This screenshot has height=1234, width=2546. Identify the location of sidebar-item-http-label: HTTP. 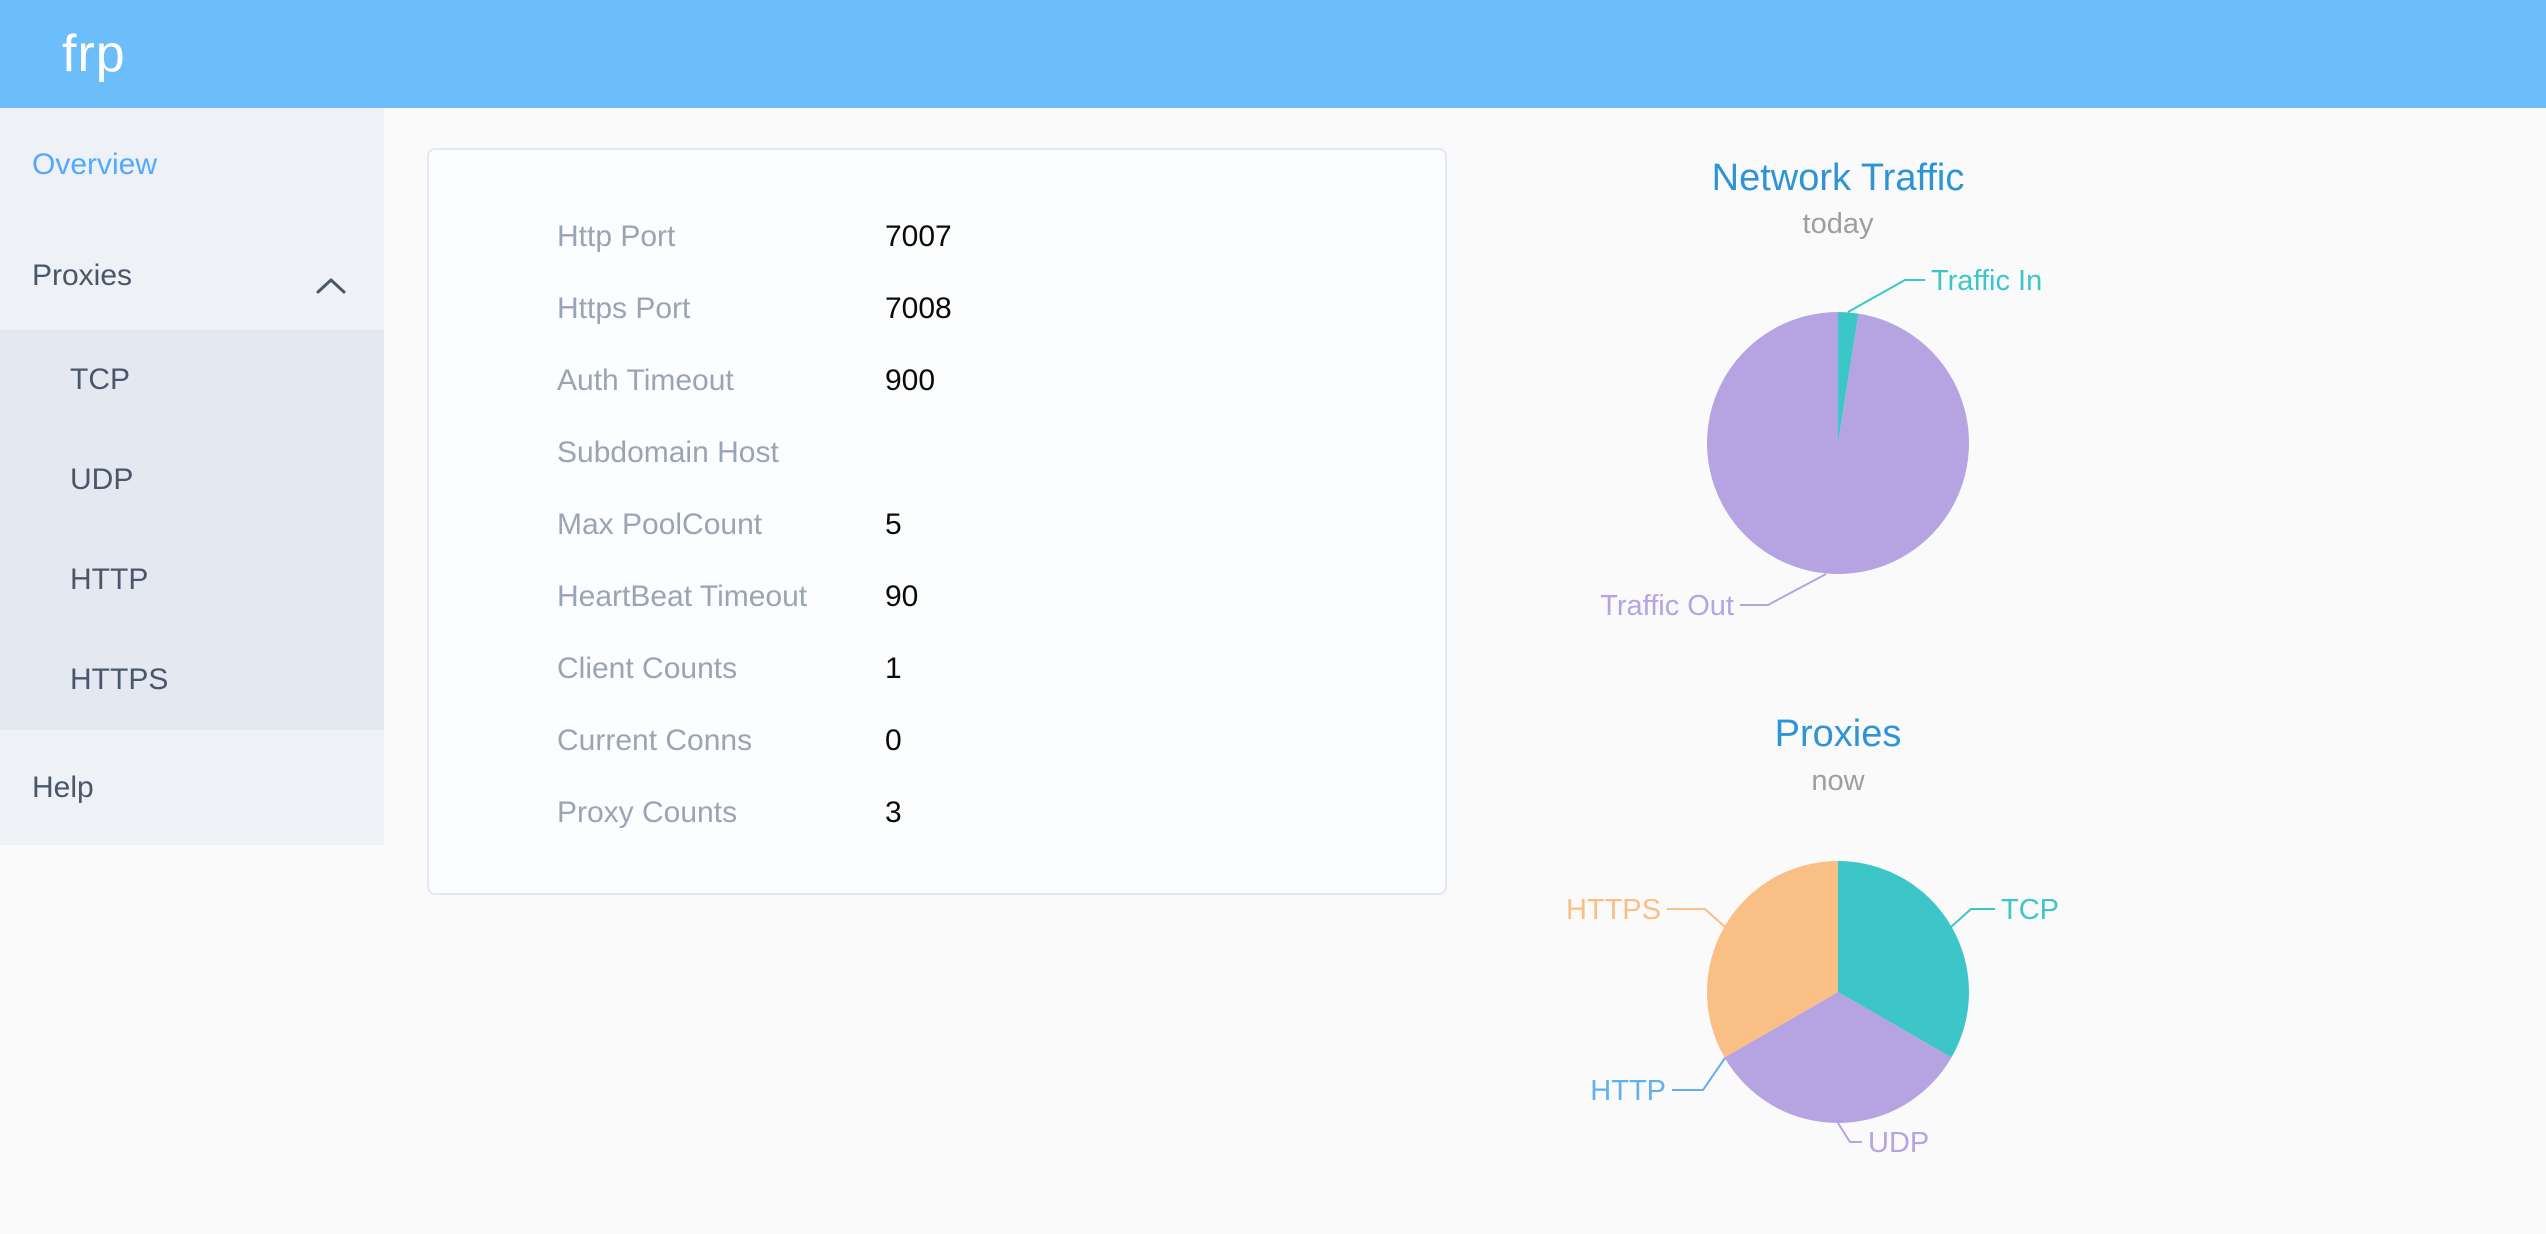
(109, 579).